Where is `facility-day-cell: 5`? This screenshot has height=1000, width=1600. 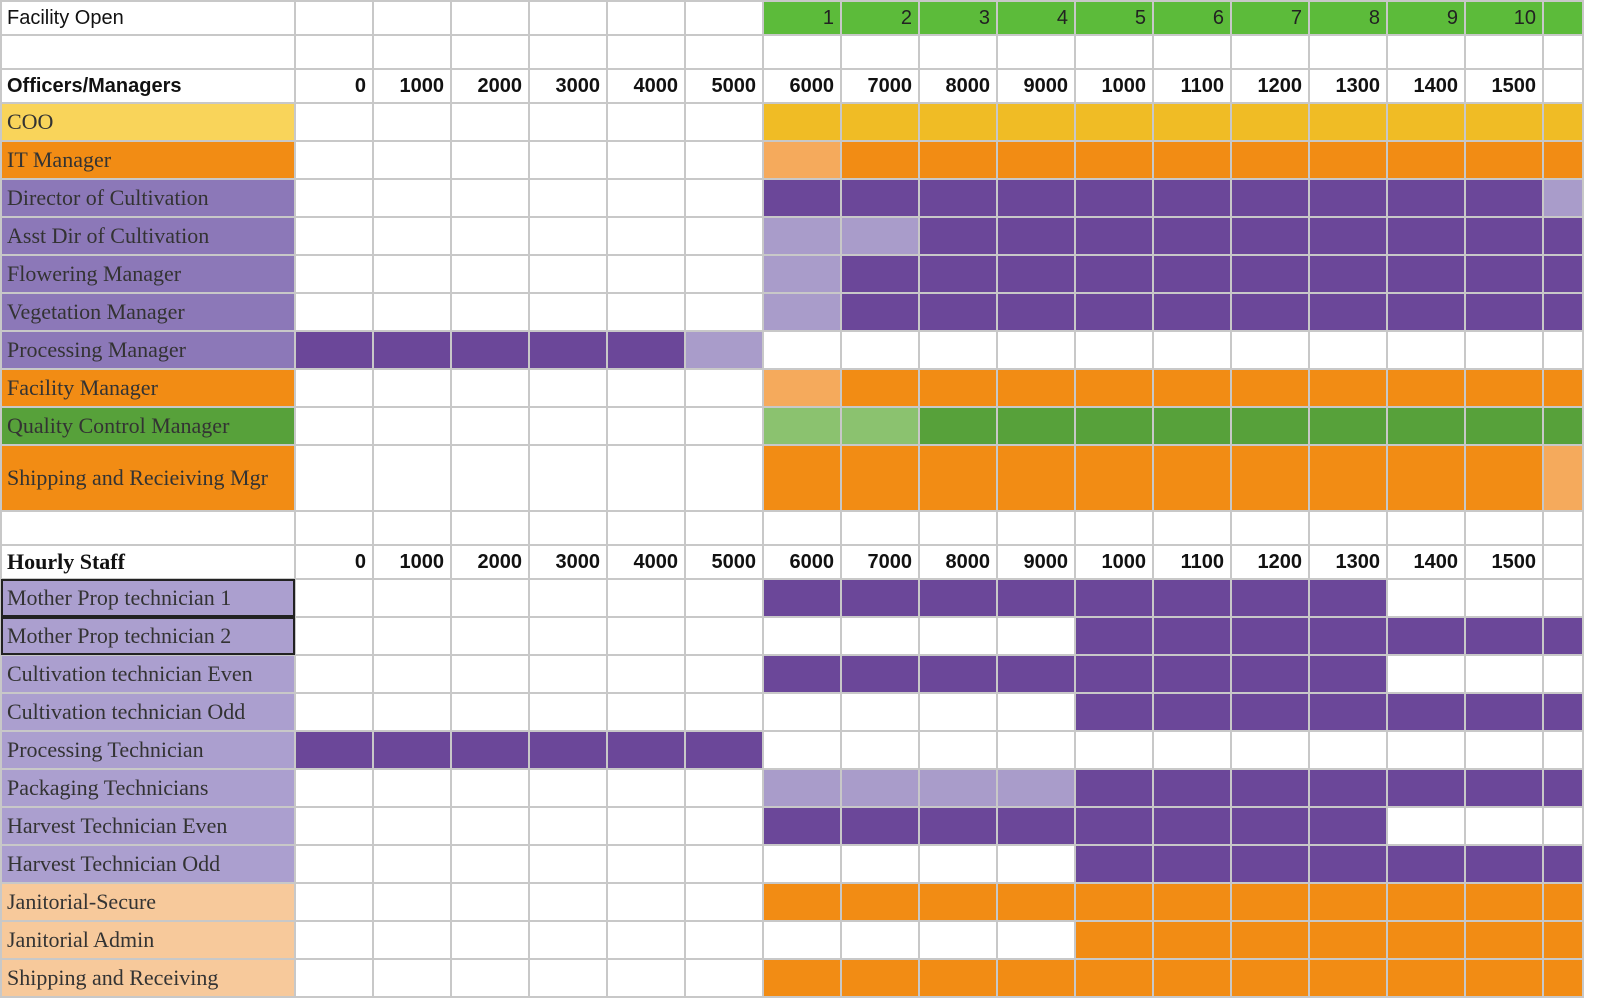
facility-day-cell: 5 is located at coordinates (1114, 18).